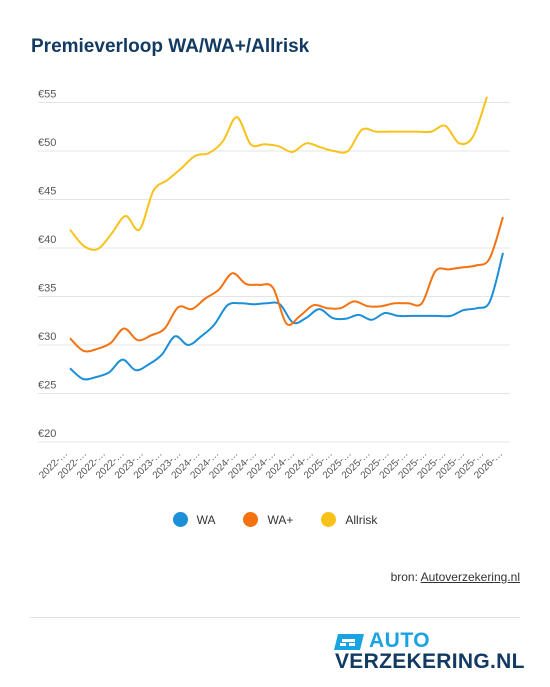  I want to click on source-note: bron: Autoverzekering.nl, so click(455, 577).